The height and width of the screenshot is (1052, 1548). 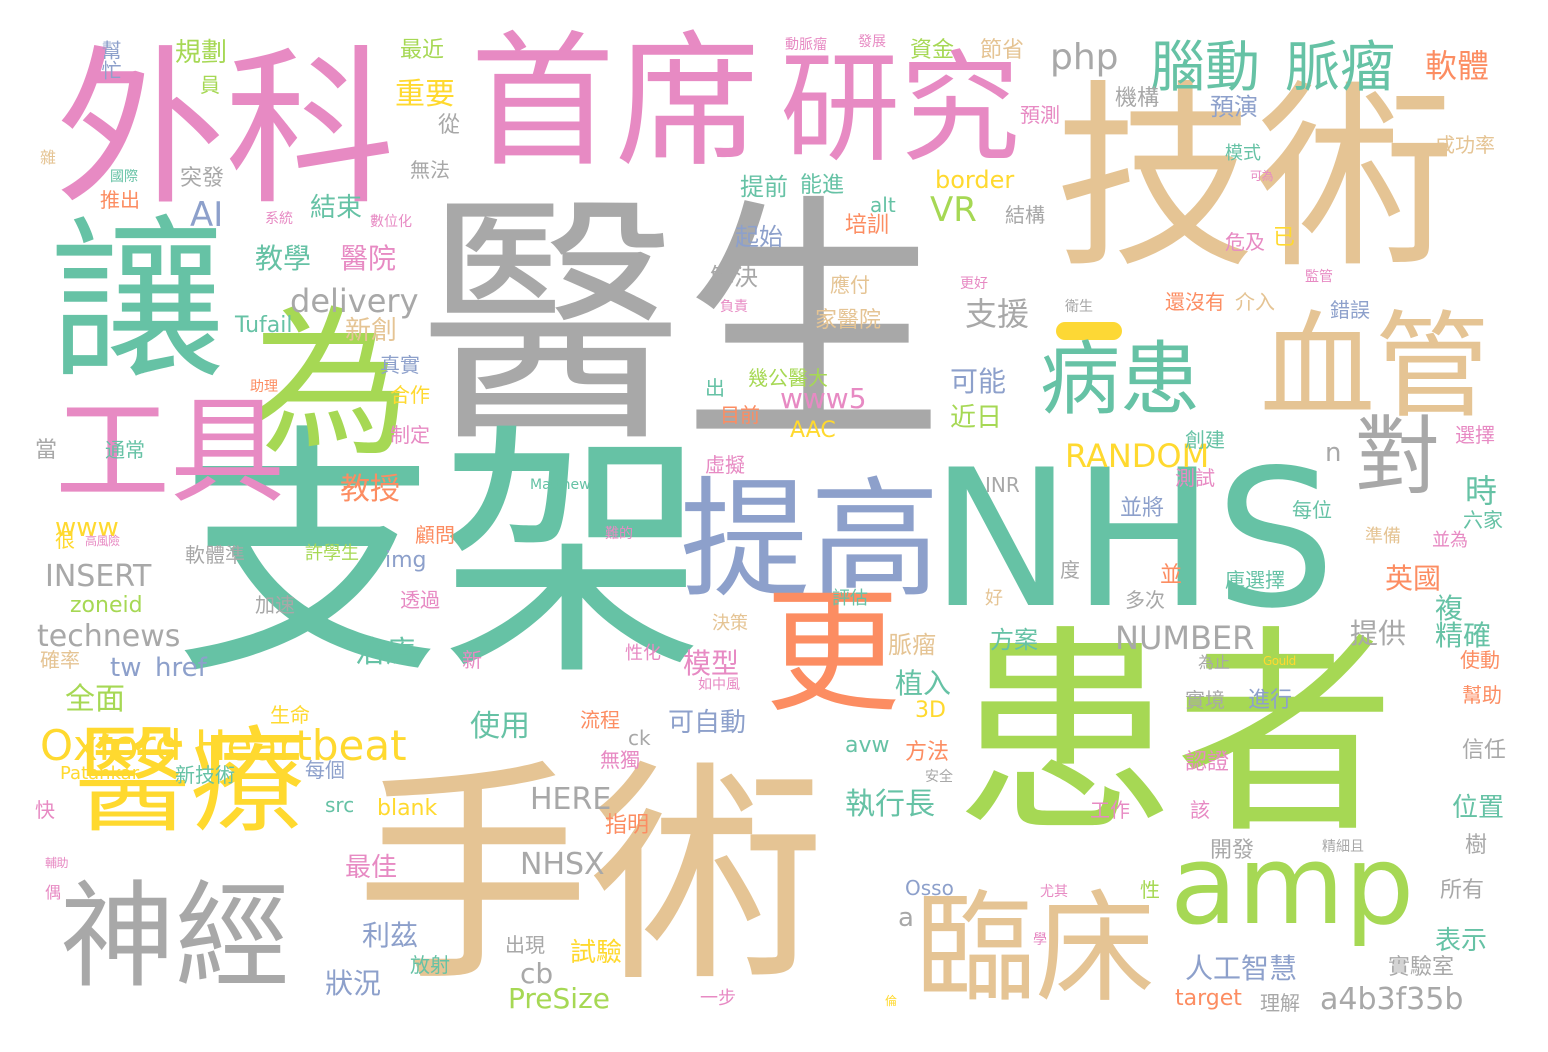 I want to click on word: 家醫院, so click(x=848, y=321).